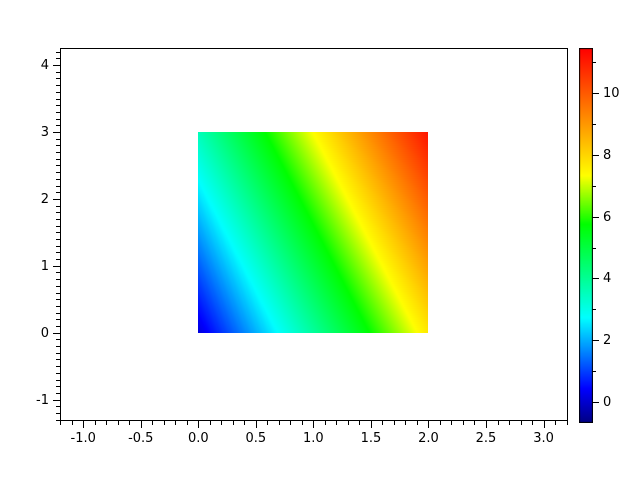  I want to click on colorbar-tick-label: 10, so click(611, 94).